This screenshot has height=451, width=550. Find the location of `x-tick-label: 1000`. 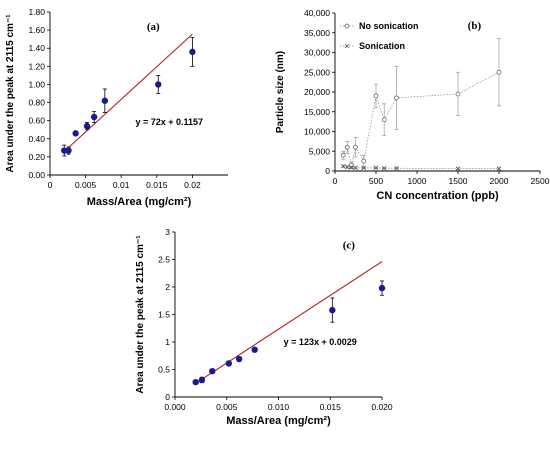

x-tick-label: 1000 is located at coordinates (417, 181).